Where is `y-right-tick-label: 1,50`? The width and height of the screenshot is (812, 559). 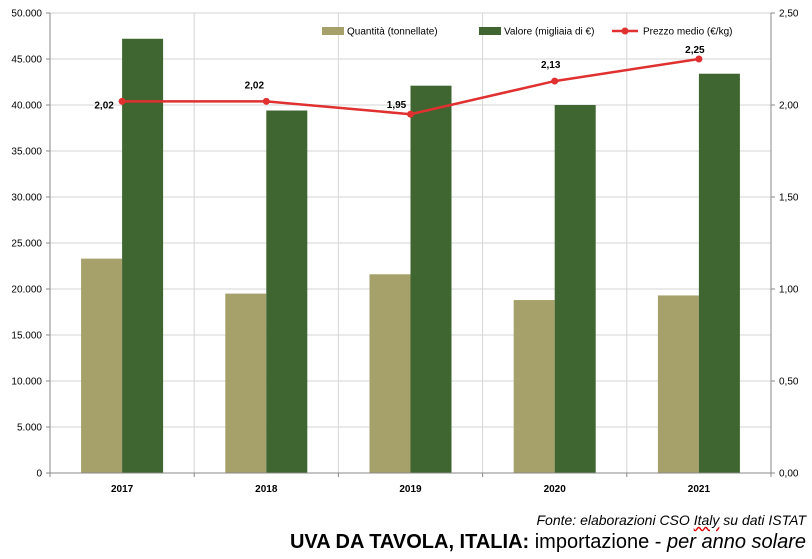
y-right-tick-label: 1,50 is located at coordinates (789, 198).